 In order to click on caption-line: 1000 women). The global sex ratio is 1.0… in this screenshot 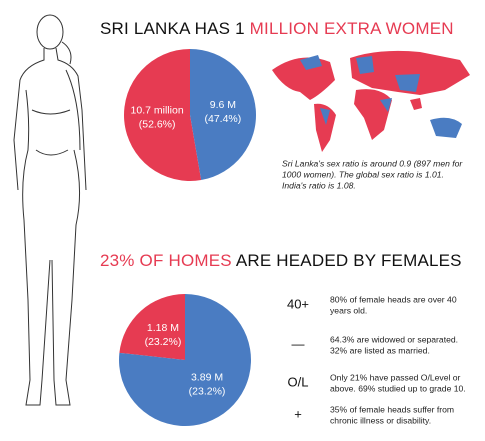, I will do `click(363, 174)`.